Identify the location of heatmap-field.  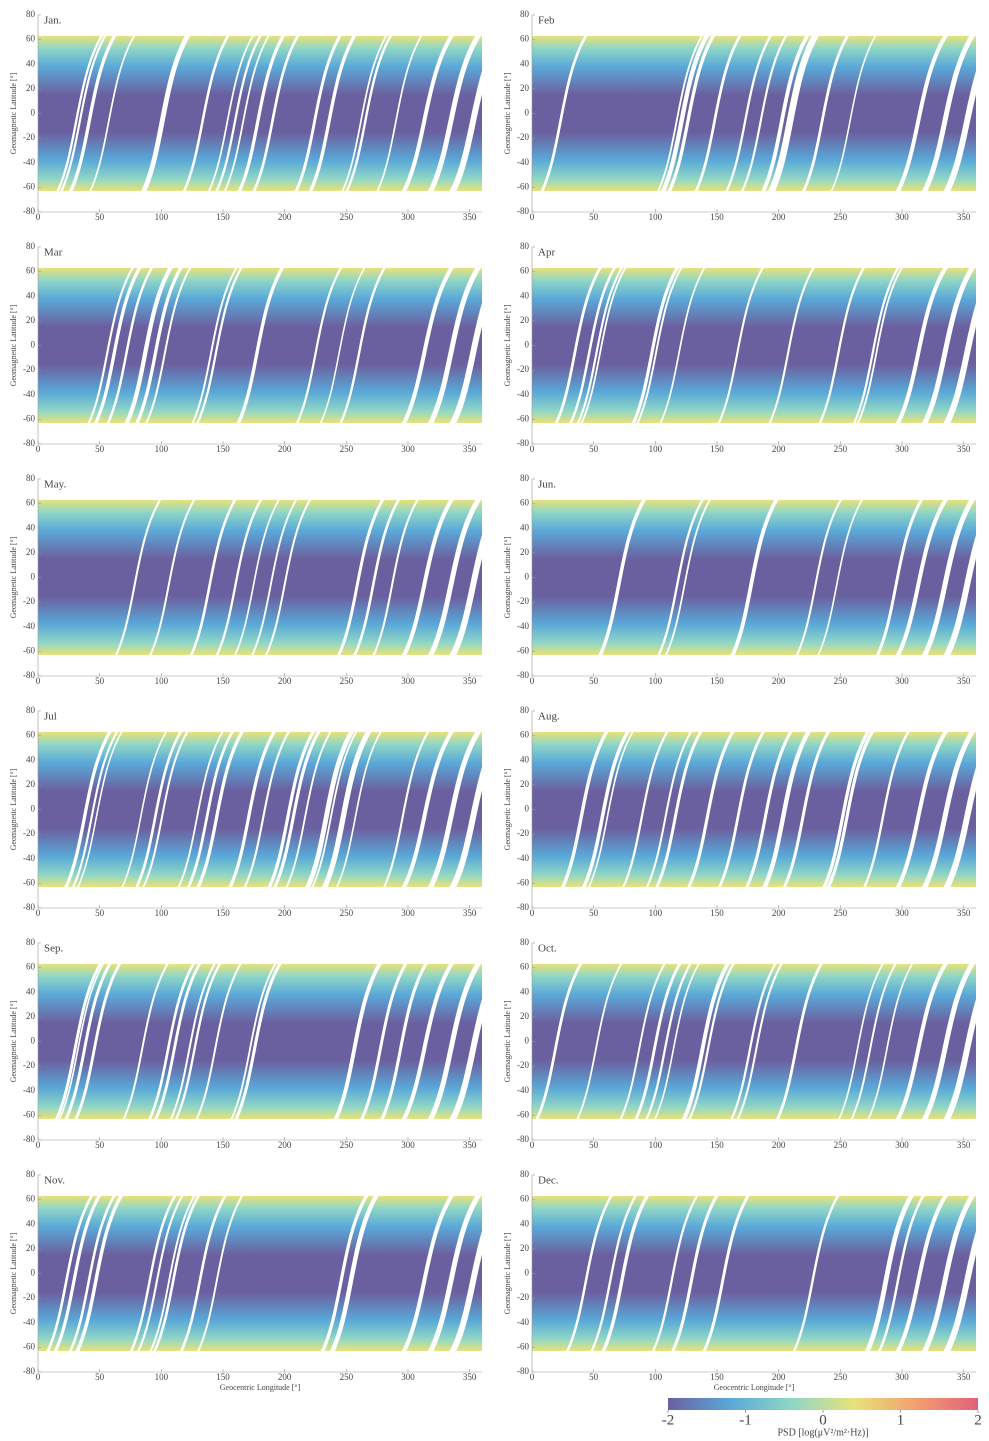
(754, 809).